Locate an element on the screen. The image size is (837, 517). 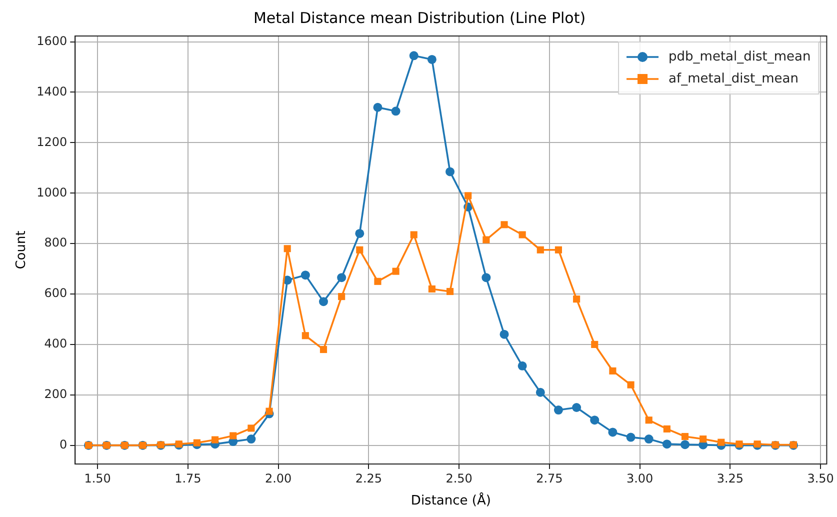
y-axis-title: Count is located at coordinates (22, 250).